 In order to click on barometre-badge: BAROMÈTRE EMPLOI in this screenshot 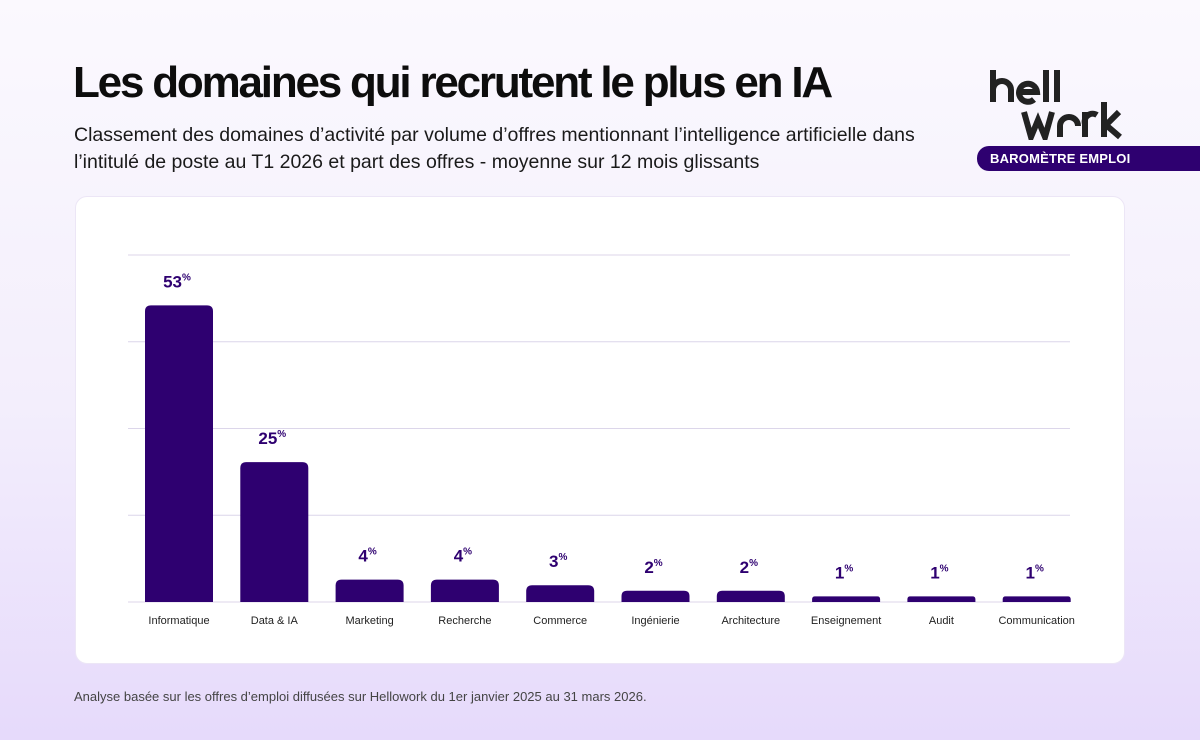, I will do `click(1088, 158)`.